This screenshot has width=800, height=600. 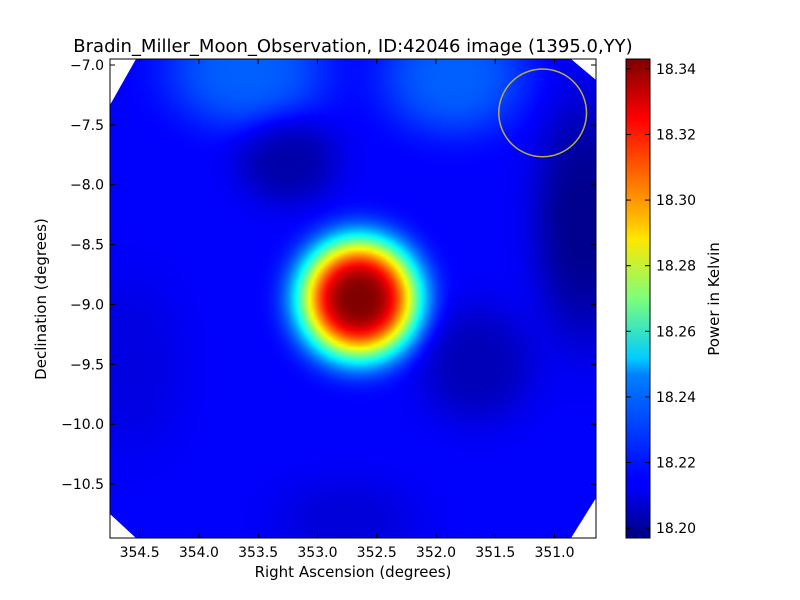 What do you see at coordinates (87, 305) in the screenshot?
I see `y-tick-label: −9.0` at bounding box center [87, 305].